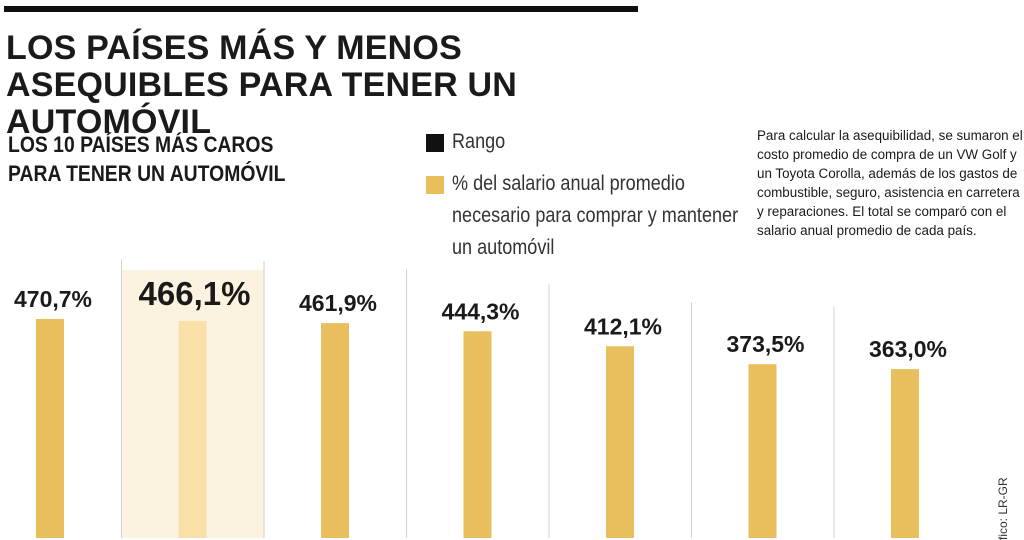  I want to click on legend-swatch-rango, so click(435, 143).